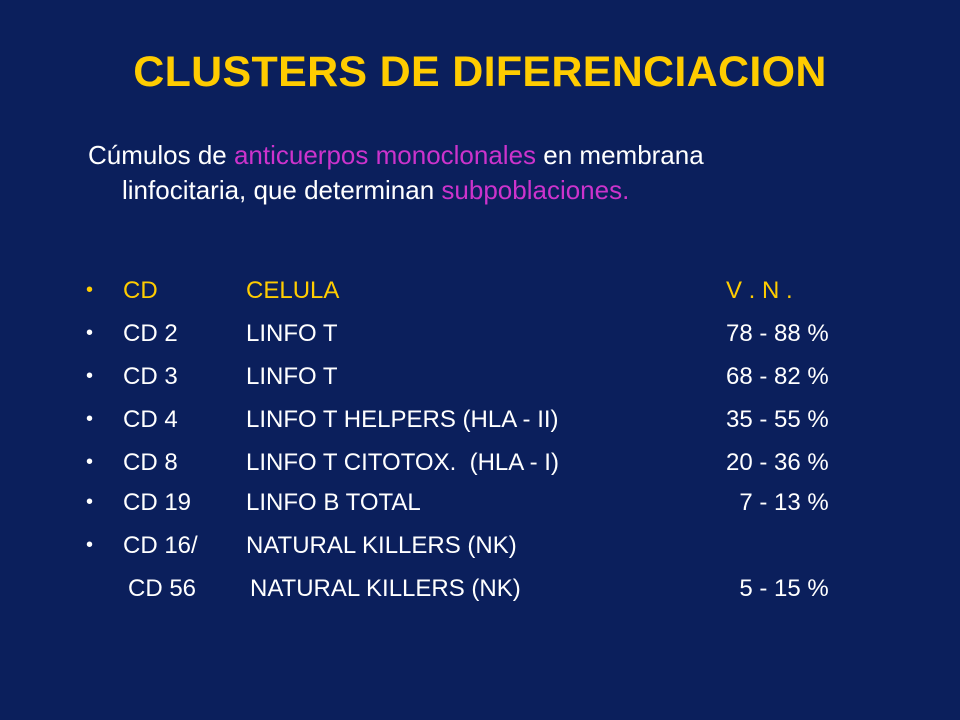 Image resolution: width=960 pixels, height=720 pixels. What do you see at coordinates (535, 190) in the screenshot?
I see `intro-highlight-subpopulations: subpoblaciones.` at bounding box center [535, 190].